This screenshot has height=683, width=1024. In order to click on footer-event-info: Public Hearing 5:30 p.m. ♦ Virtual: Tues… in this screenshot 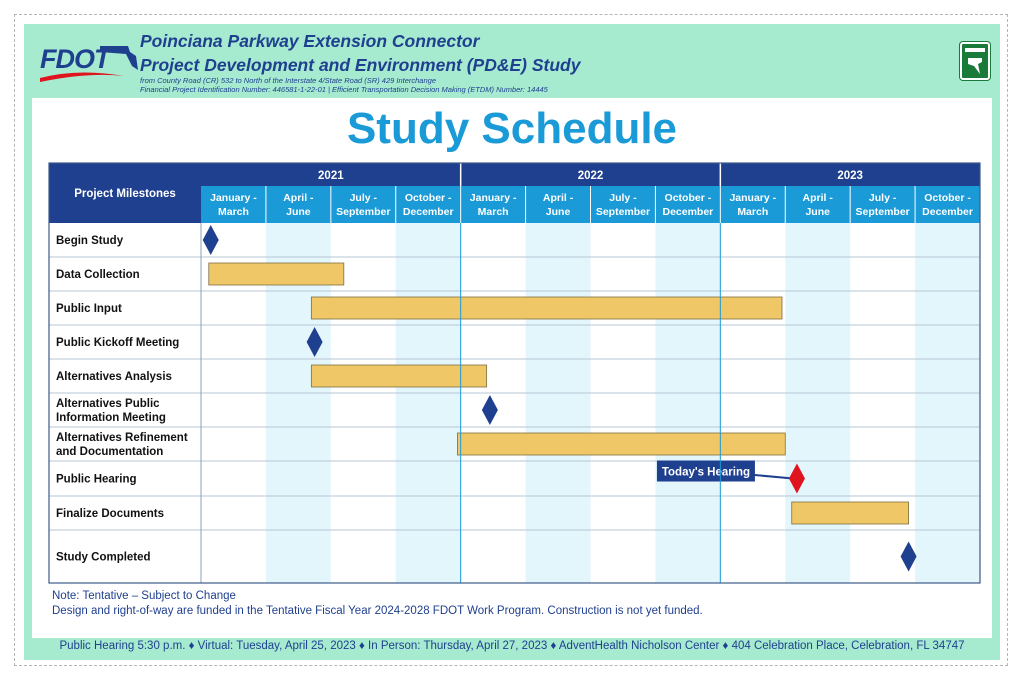, I will do `click(512, 646)`.